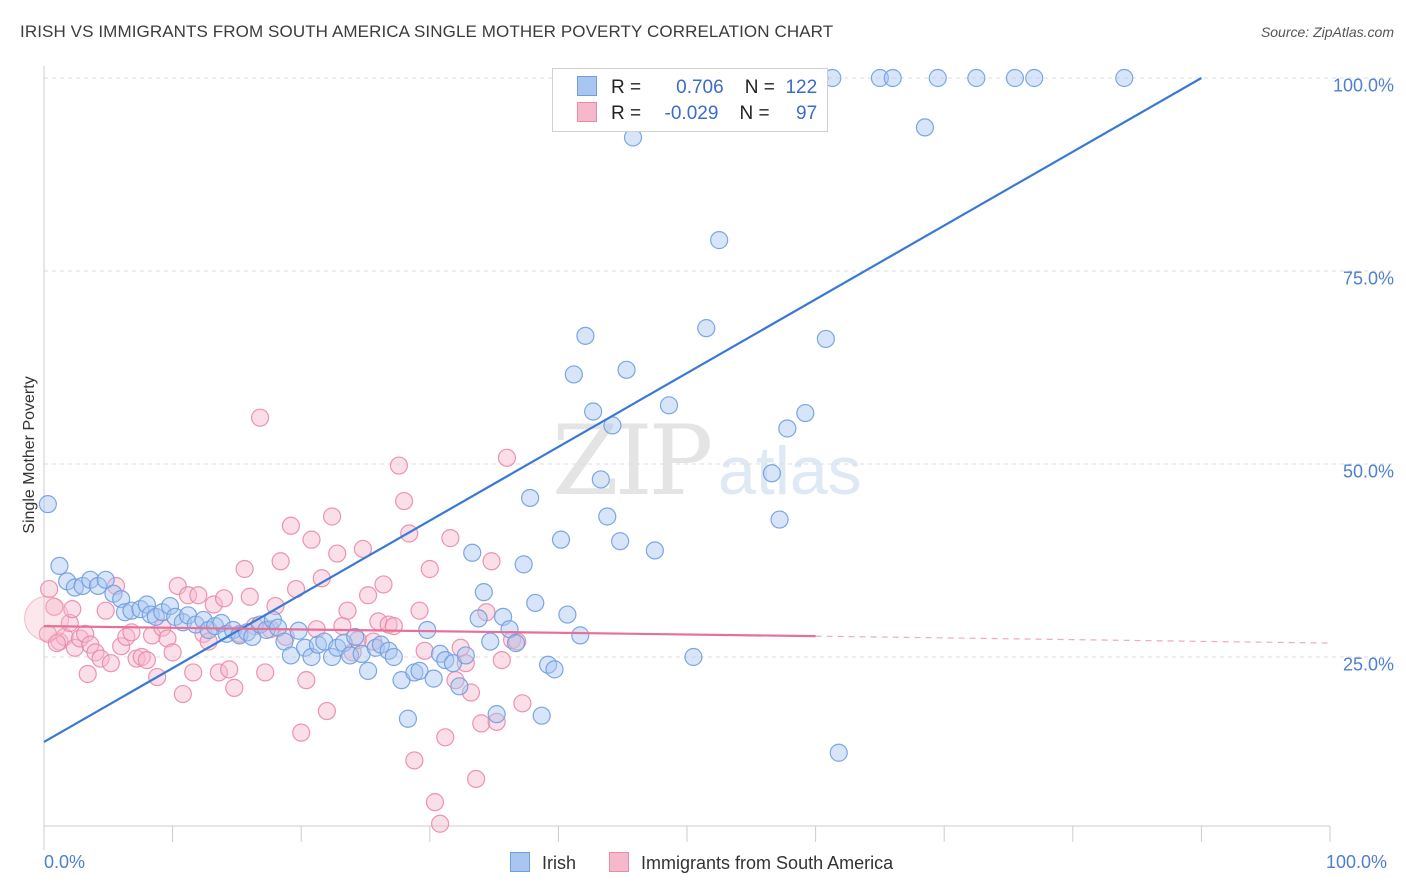  Describe the element at coordinates (47, 618) in the screenshot. I see `immigrants-cluster-point` at that location.